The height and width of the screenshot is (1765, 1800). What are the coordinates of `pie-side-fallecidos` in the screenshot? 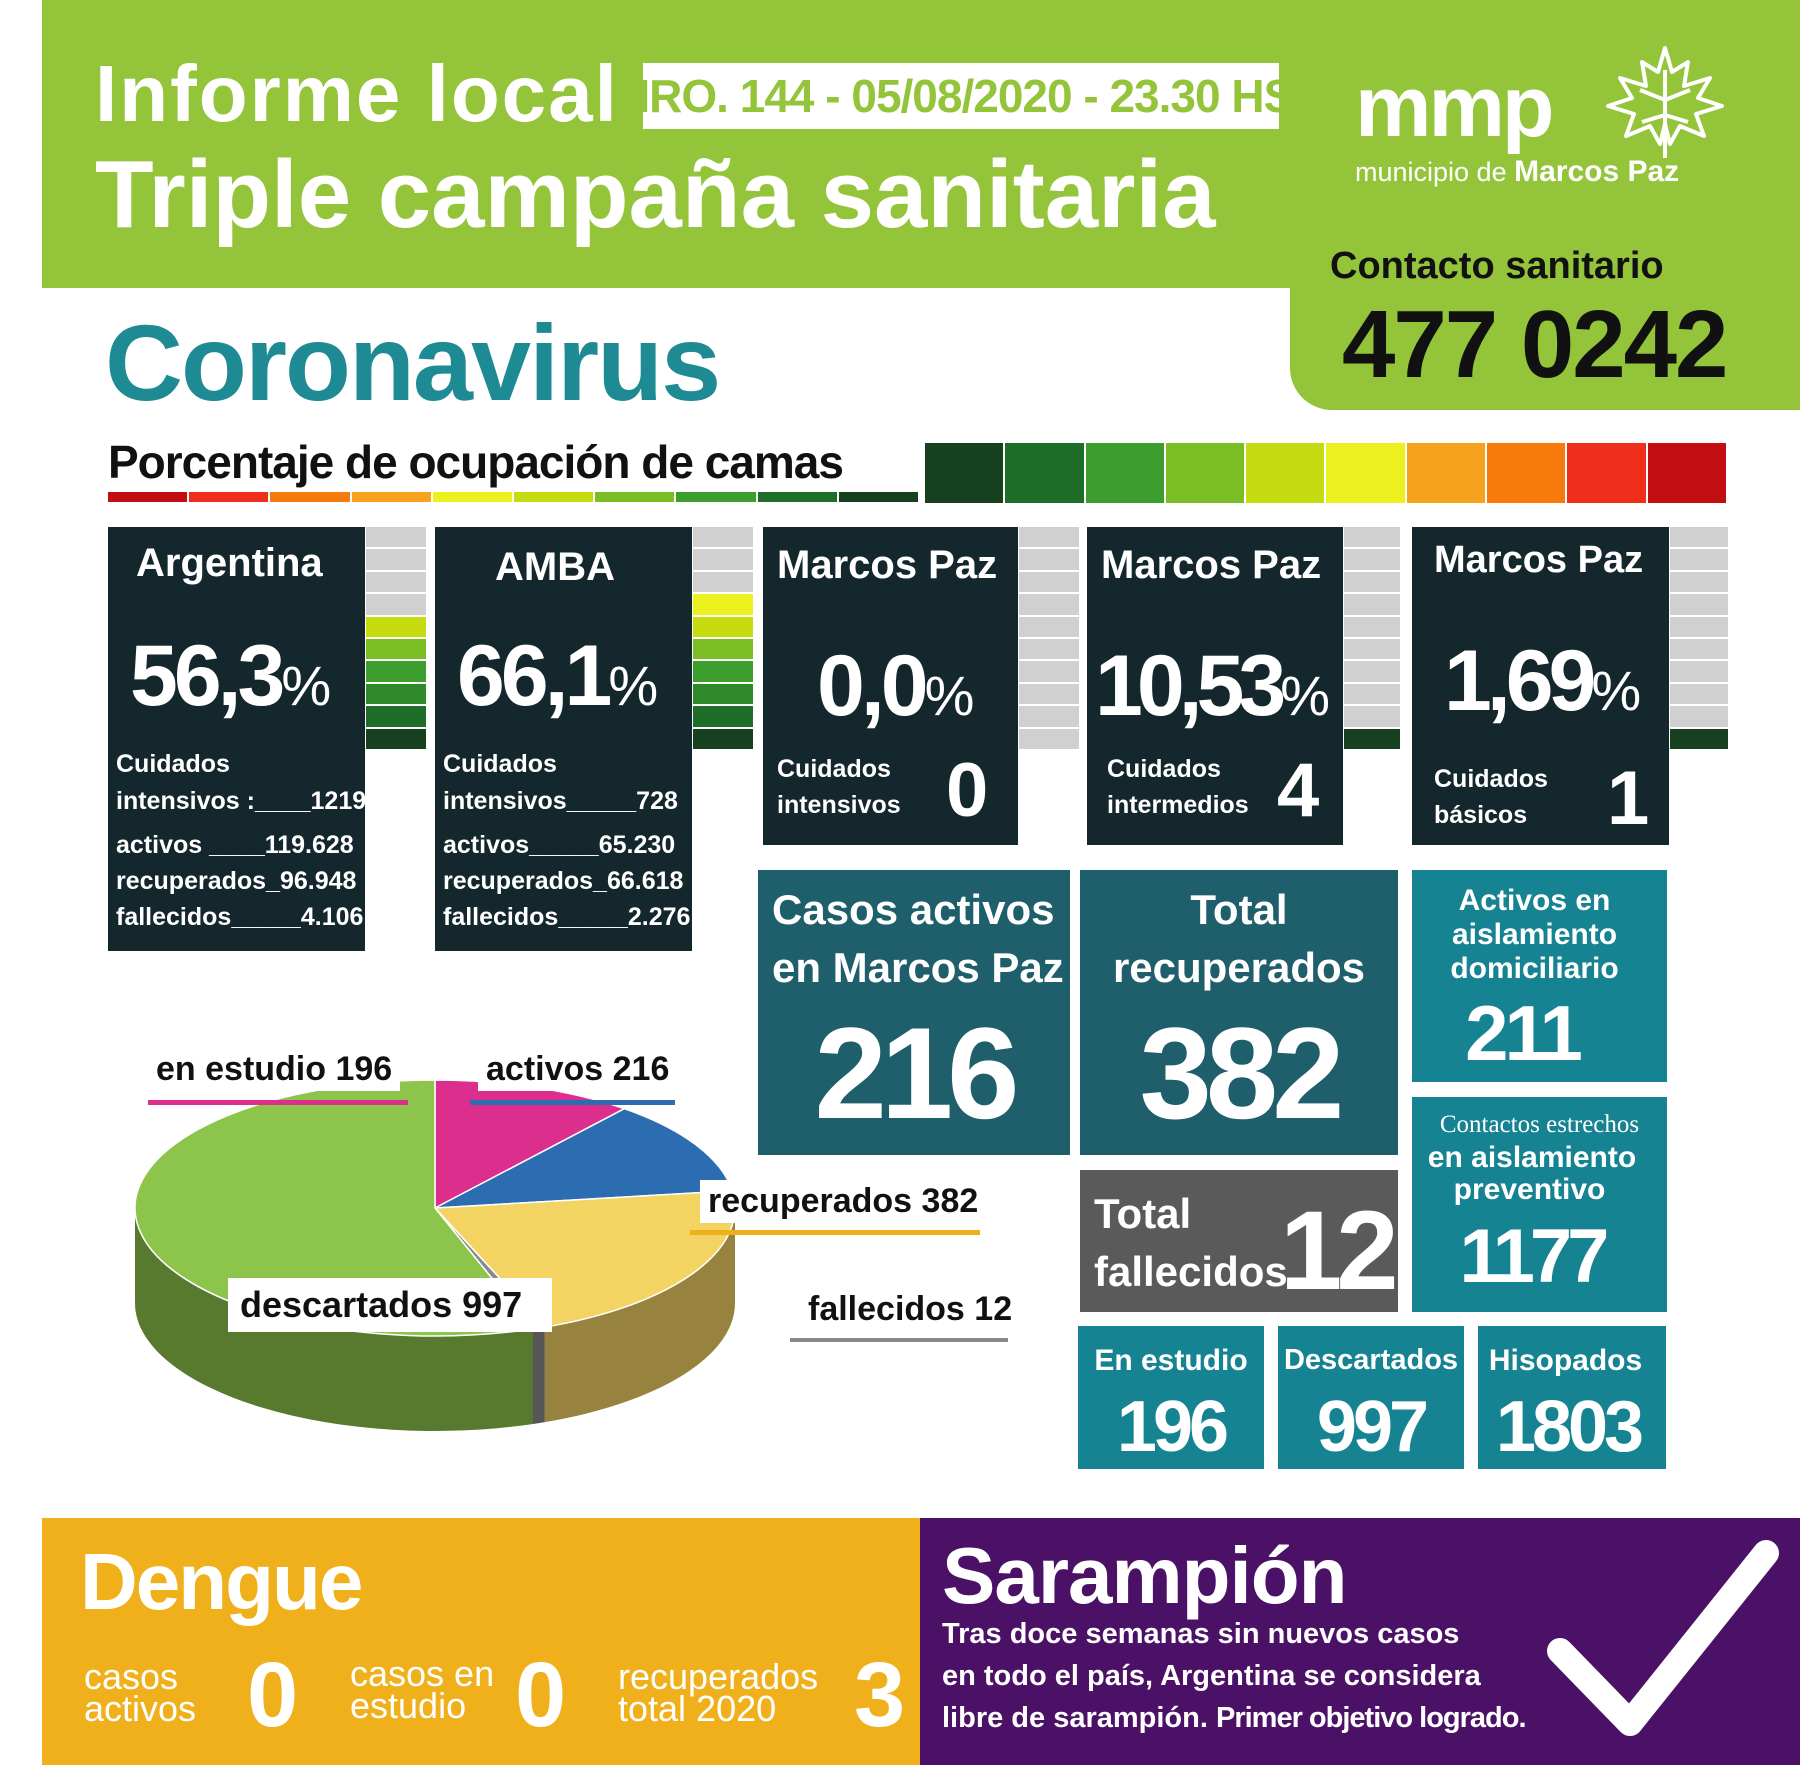 It's located at (539, 1375).